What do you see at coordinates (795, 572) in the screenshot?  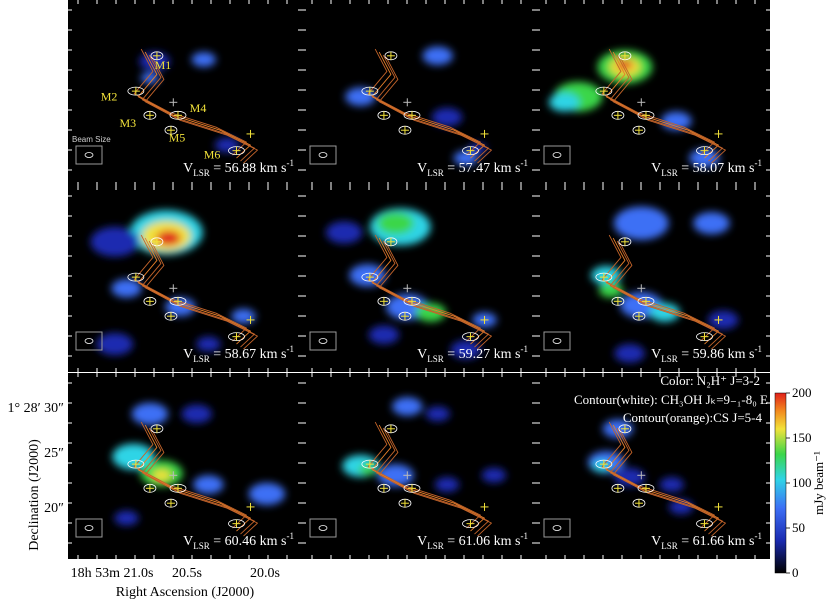 I see `colorbar-tick-label: 0` at bounding box center [795, 572].